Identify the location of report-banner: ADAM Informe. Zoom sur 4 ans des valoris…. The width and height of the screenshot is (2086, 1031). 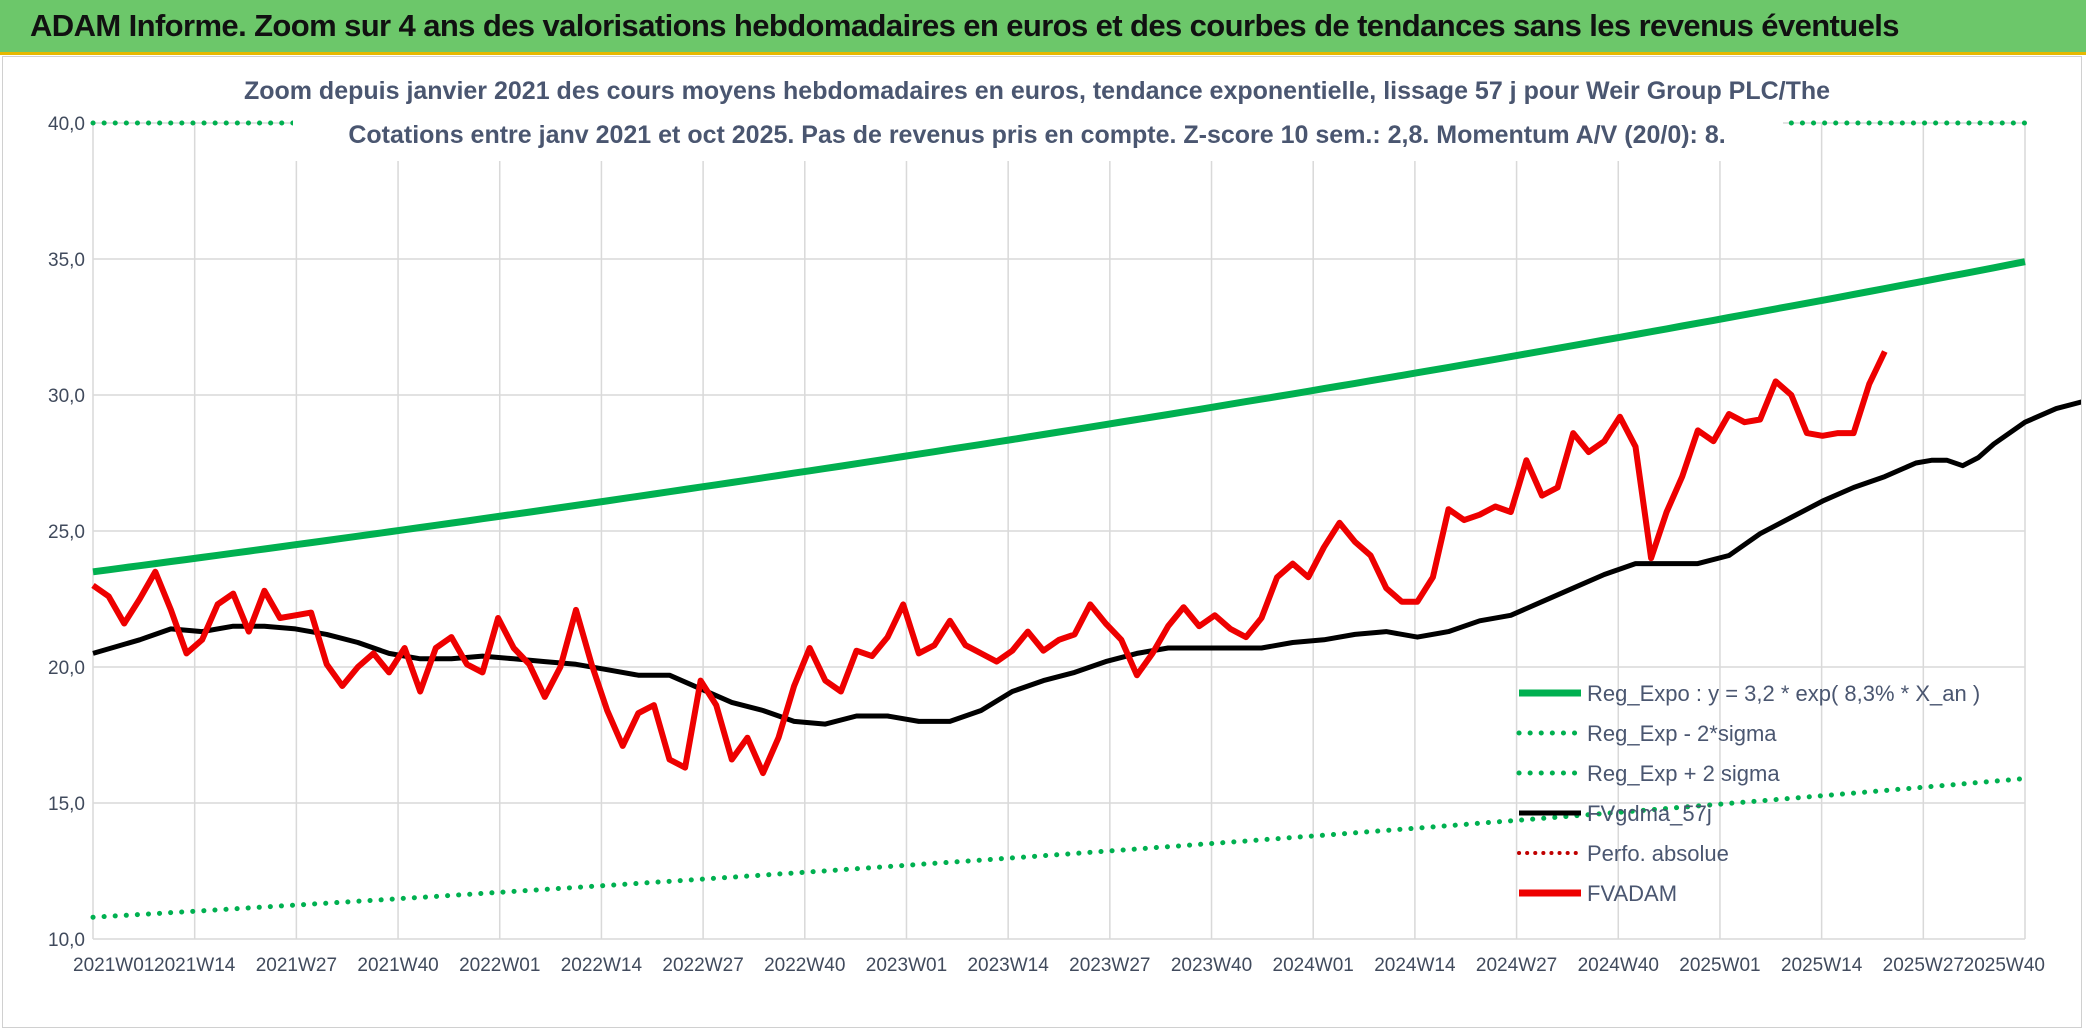
(1043, 27).